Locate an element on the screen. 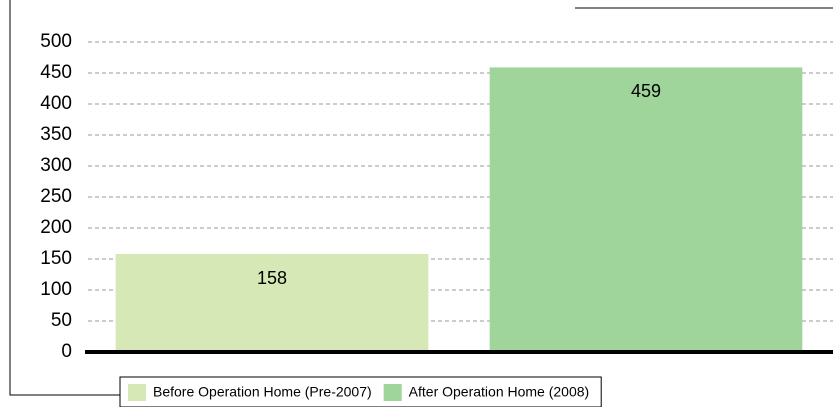  legend-label: After Operation Home (2008) is located at coordinates (499, 392).